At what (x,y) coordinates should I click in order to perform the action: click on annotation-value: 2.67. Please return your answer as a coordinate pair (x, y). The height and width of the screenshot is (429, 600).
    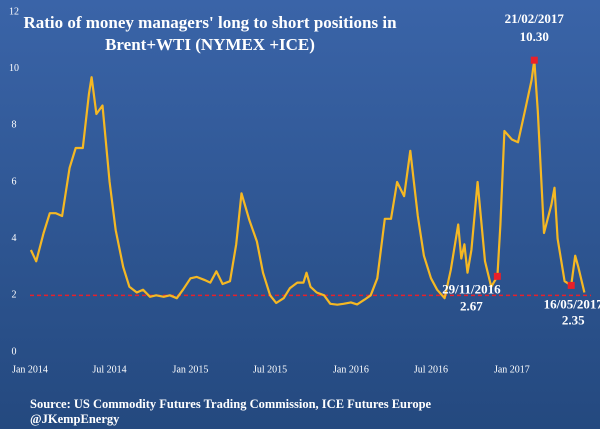
    Looking at the image, I should click on (471, 305).